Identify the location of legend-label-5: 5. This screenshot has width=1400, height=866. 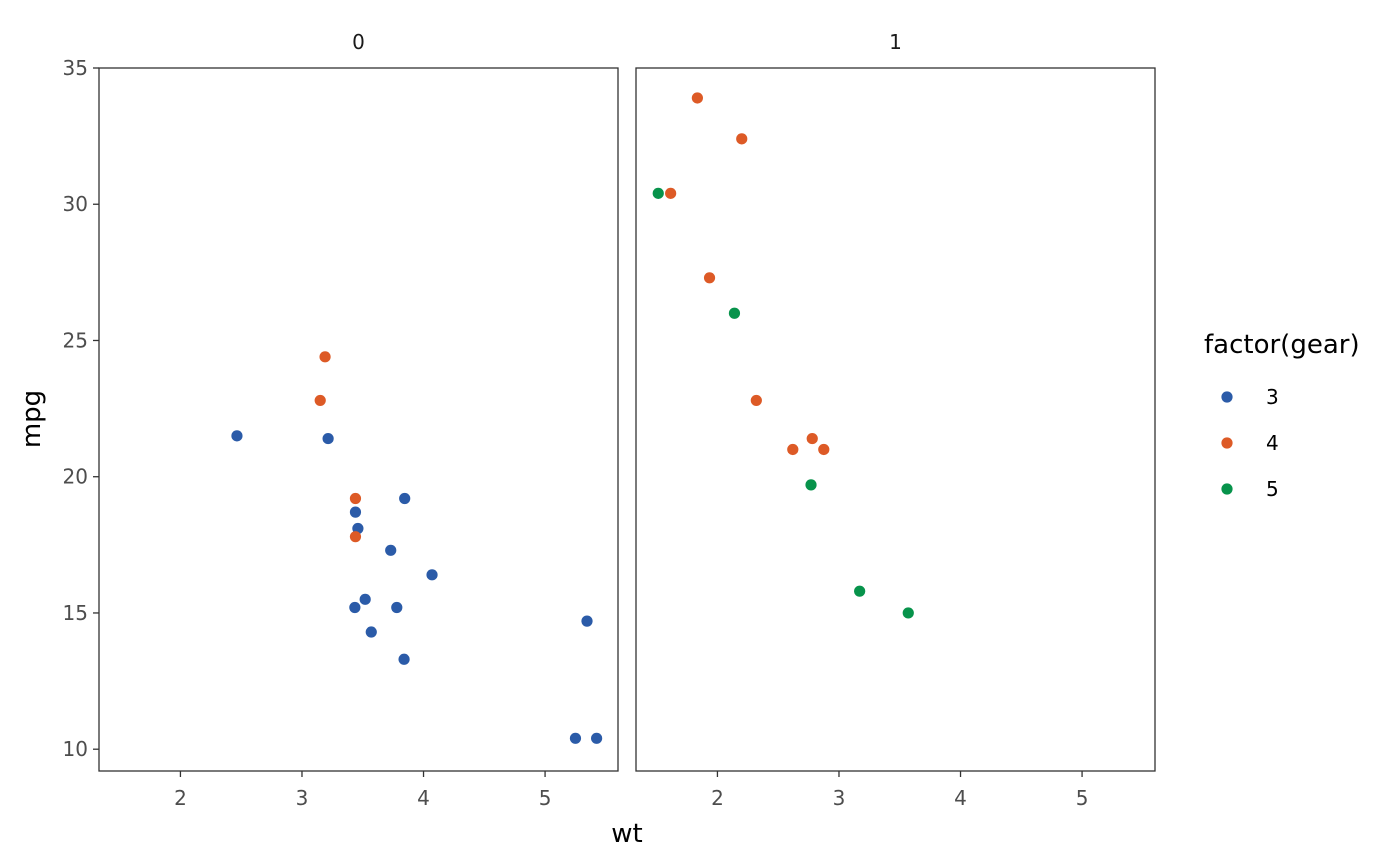
(1272, 489).